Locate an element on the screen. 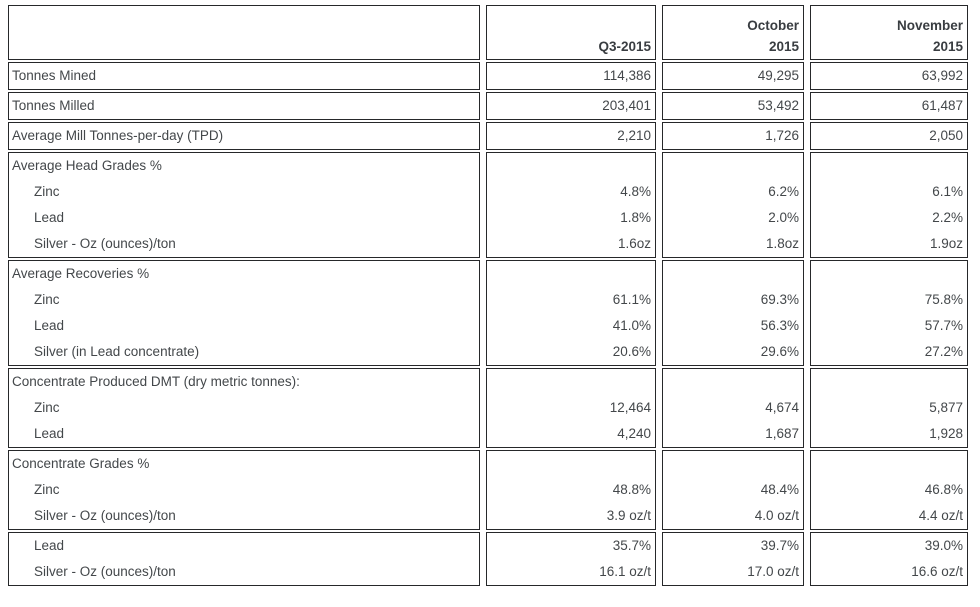 This screenshot has height=607, width=980. label-cell: Lead Silver - Oz (ounces)/ton is located at coordinates (244, 559).